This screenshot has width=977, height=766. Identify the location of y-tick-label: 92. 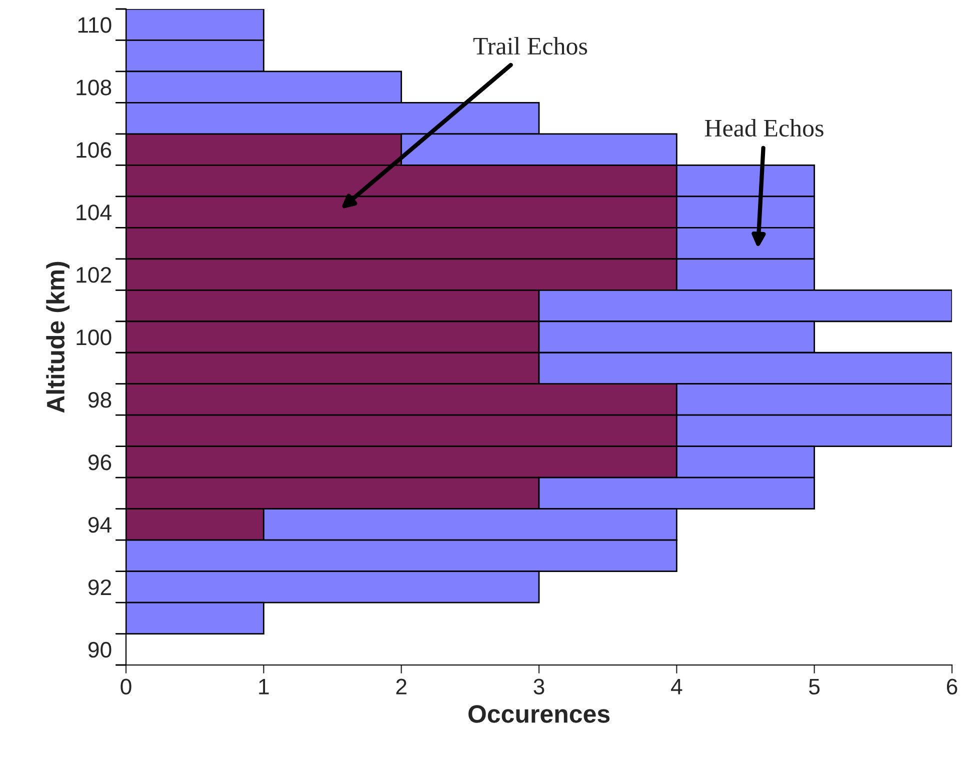
(99, 587).